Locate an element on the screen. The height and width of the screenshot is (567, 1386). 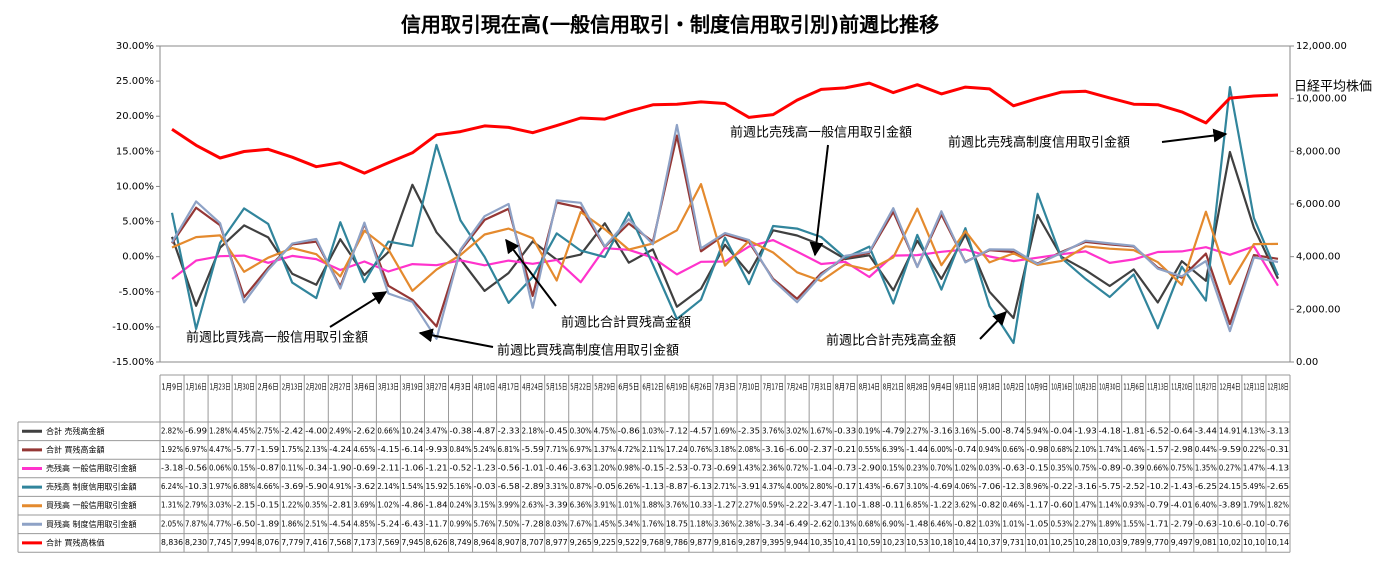
table-cell: 7,994 is located at coordinates (244, 542).